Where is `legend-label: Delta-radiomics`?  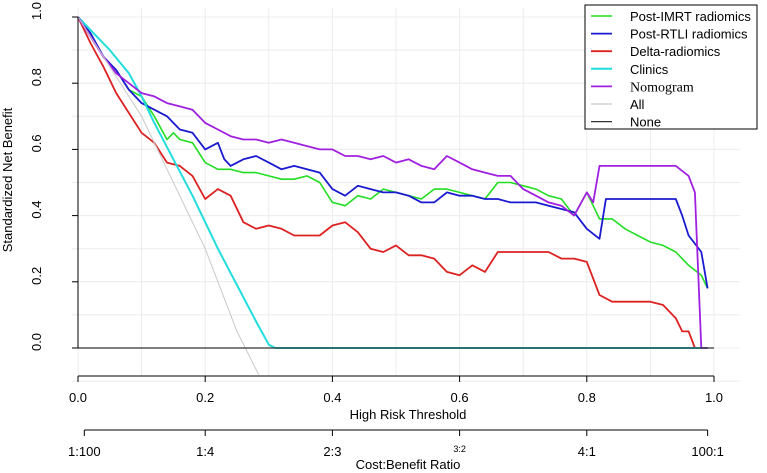 legend-label: Delta-radiomics is located at coordinates (675, 51).